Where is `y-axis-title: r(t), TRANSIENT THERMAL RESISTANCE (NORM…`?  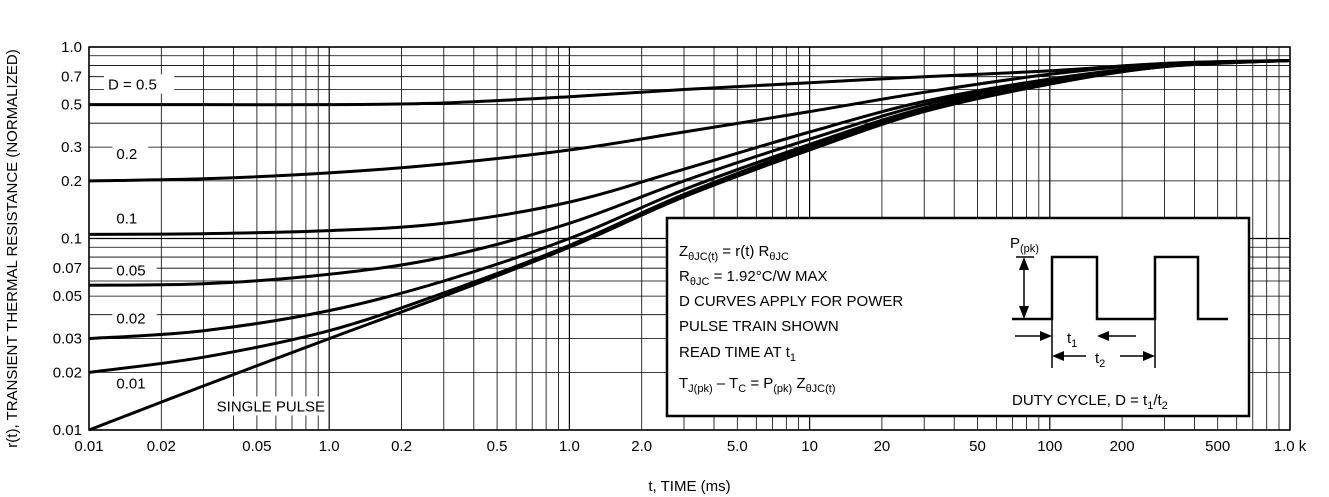
y-axis-title: r(t), TRANSIENT THERMAL RESISTANCE (NORM… is located at coordinates (12, 248).